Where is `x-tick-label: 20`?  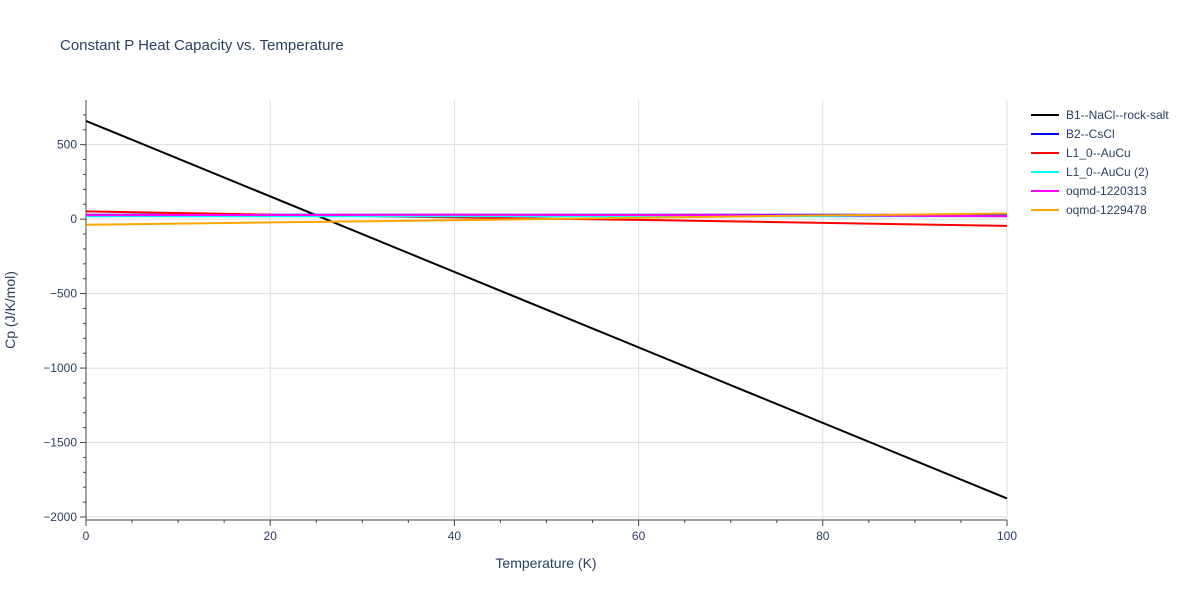 x-tick-label: 20 is located at coordinates (271, 536).